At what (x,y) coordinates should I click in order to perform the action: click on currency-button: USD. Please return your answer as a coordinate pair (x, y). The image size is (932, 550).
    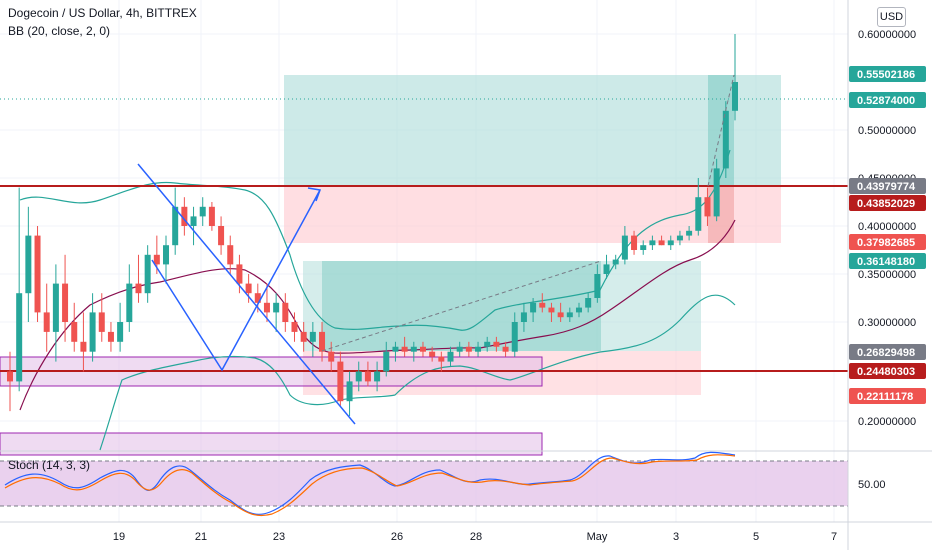
    Looking at the image, I should click on (891, 17).